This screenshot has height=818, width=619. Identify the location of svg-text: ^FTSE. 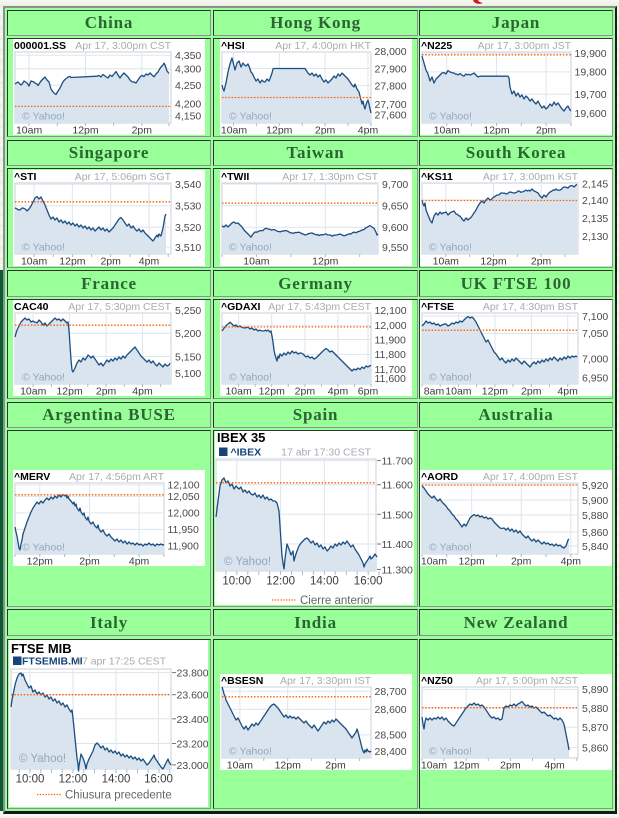
(437, 307).